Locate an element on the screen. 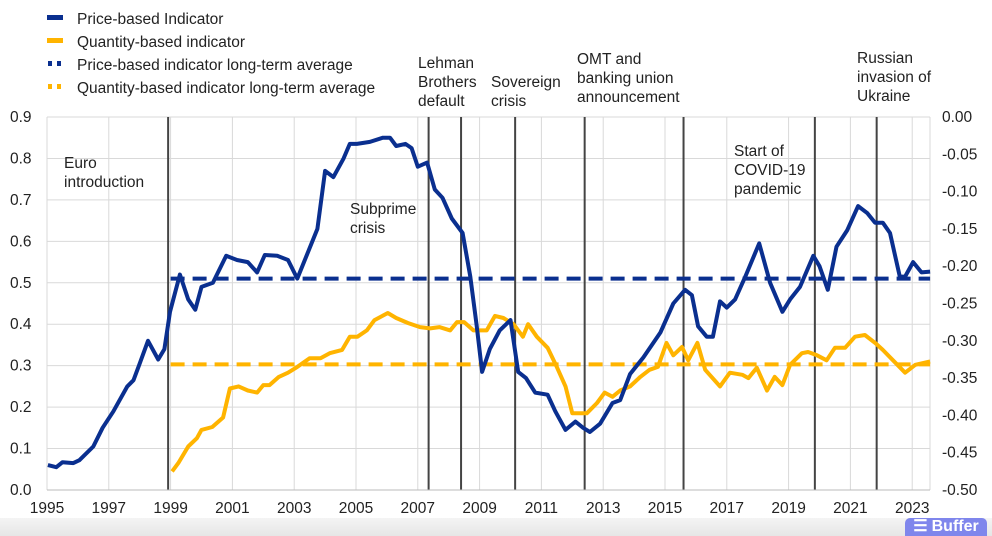 Image resolution: width=992 pixels, height=536 pixels. legend-swatch-quantity-average is located at coordinates (50, 86).